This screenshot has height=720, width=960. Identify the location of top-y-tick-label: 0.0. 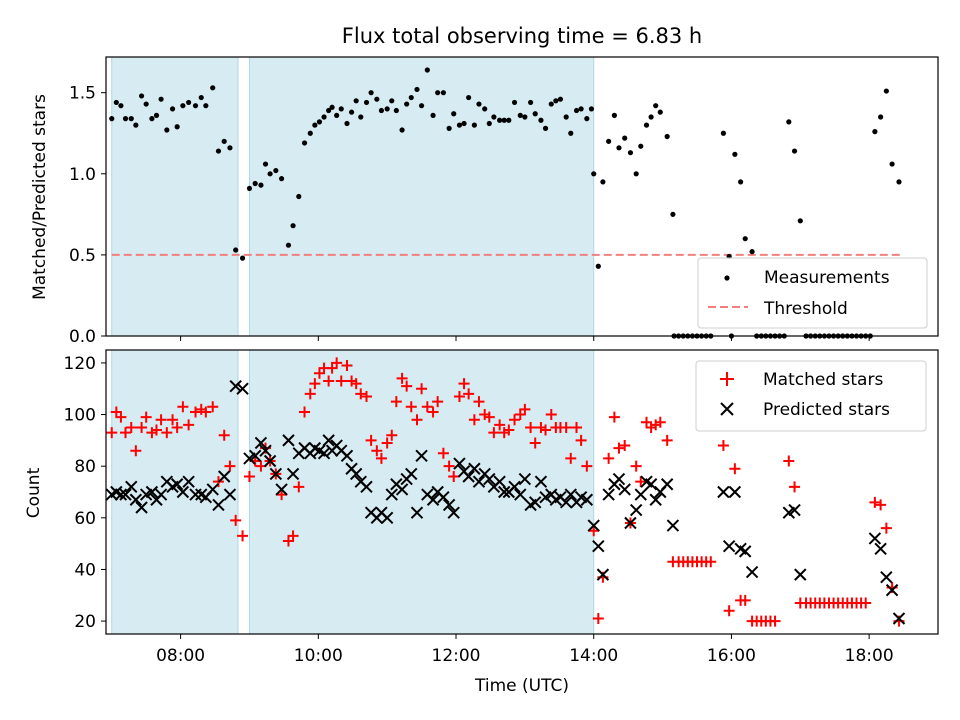
(82, 337).